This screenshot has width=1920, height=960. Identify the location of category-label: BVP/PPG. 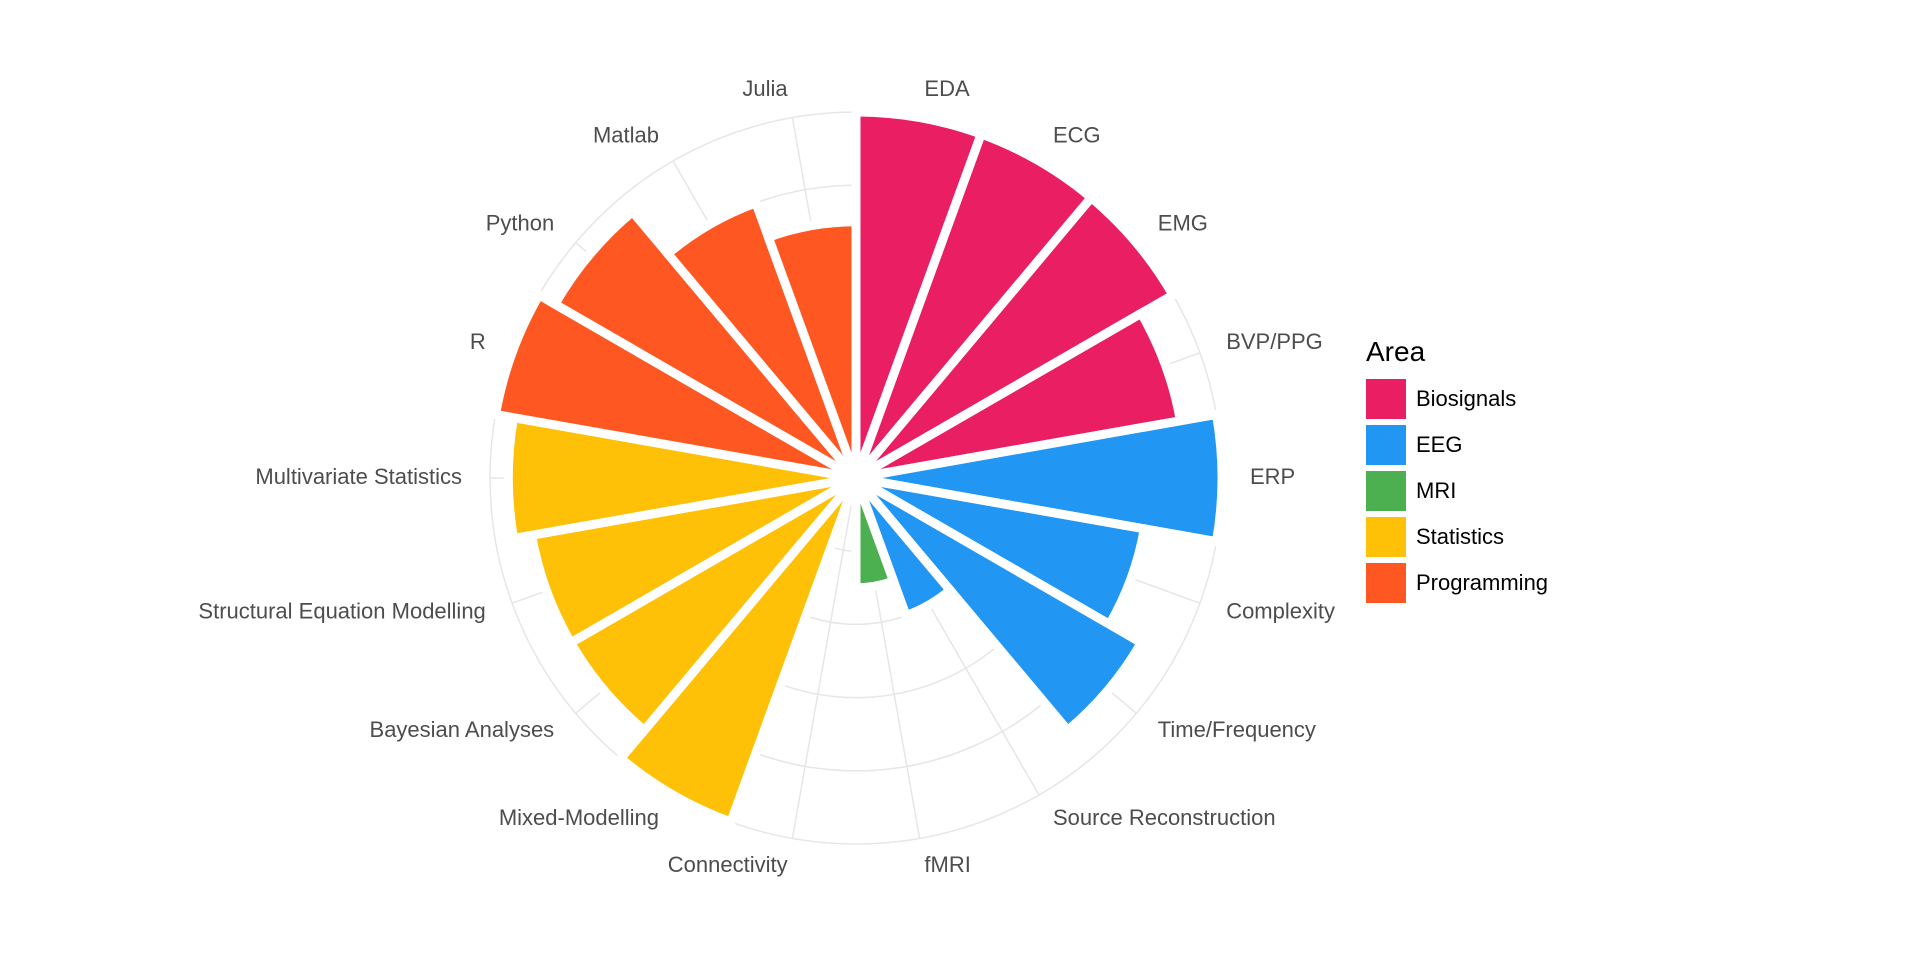
(1274, 341).